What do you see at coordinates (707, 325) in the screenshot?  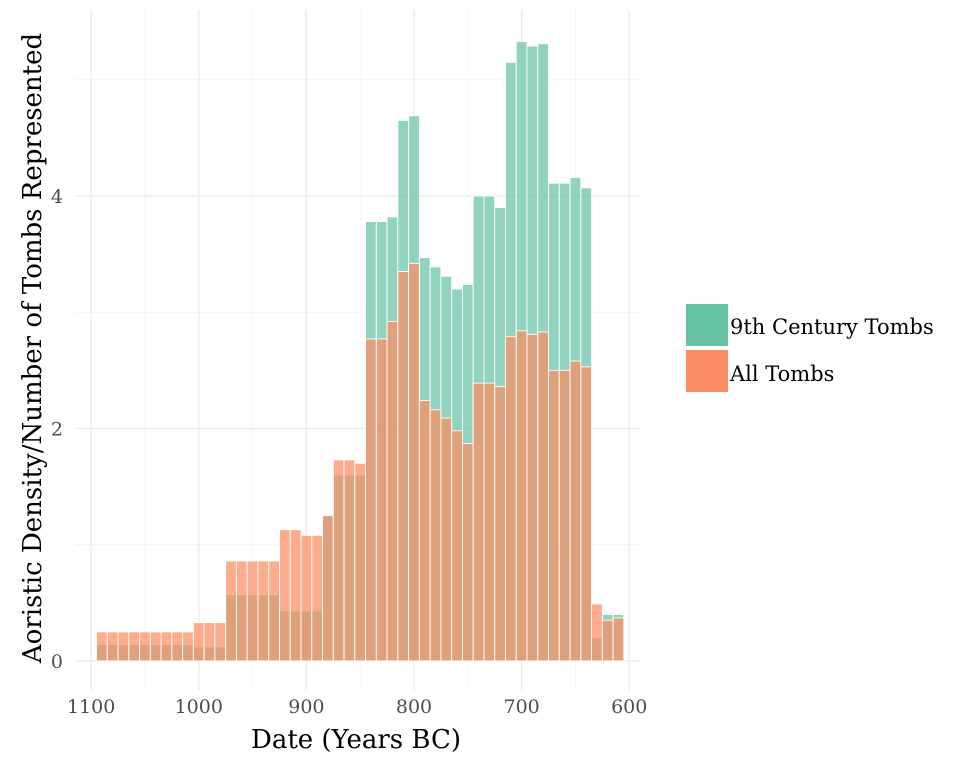 I see `legend-key-9th-century-tombs` at bounding box center [707, 325].